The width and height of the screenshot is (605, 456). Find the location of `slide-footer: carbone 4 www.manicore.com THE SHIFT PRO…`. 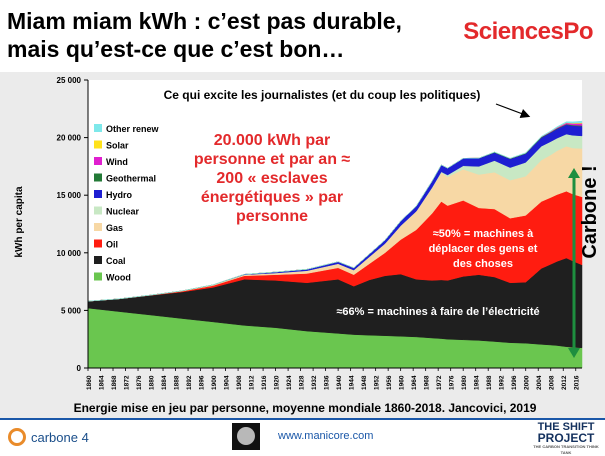

slide-footer: carbone 4 www.manicore.com THE SHIFT PRO… is located at coordinates (302, 437).